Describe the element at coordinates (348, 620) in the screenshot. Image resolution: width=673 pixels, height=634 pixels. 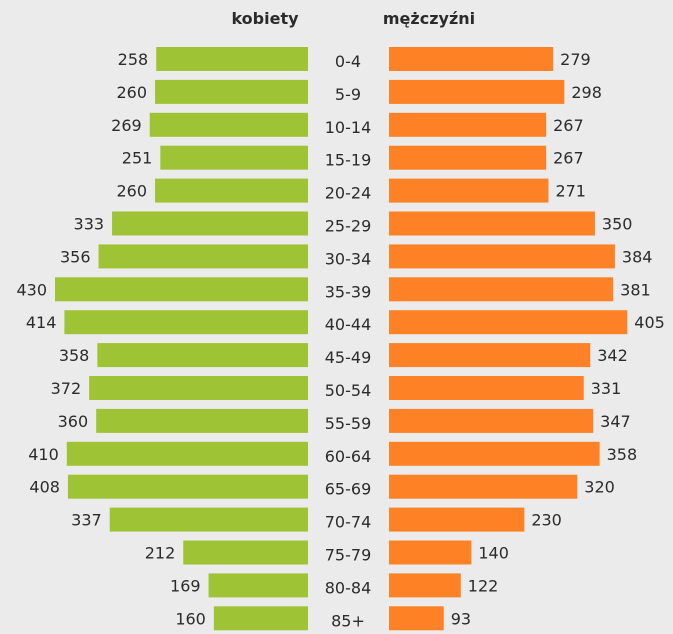
I see `age-label-85+: 85+` at that location.